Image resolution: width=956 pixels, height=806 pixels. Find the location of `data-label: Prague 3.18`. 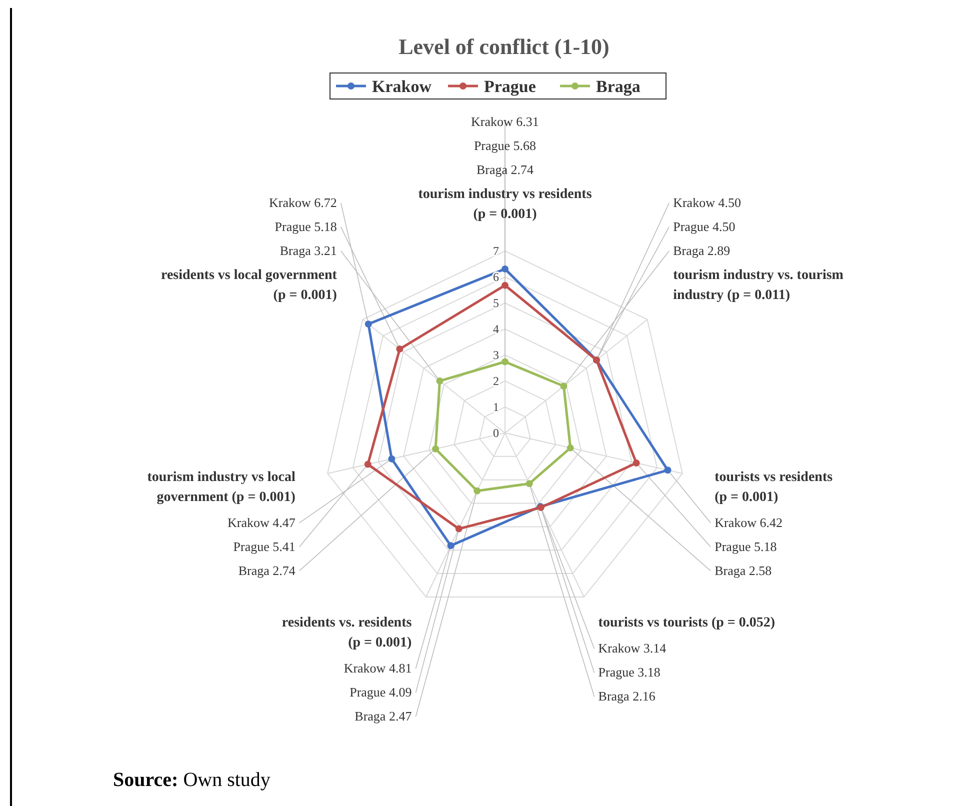

data-label: Prague 3.18 is located at coordinates (629, 672).